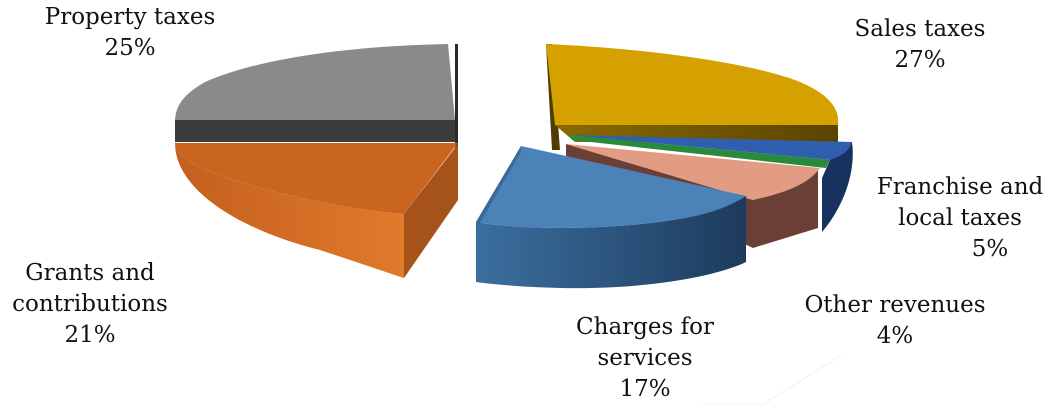 The width and height of the screenshot is (1053, 405). I want to click on slice-charges-side-front, so click(611, 242).